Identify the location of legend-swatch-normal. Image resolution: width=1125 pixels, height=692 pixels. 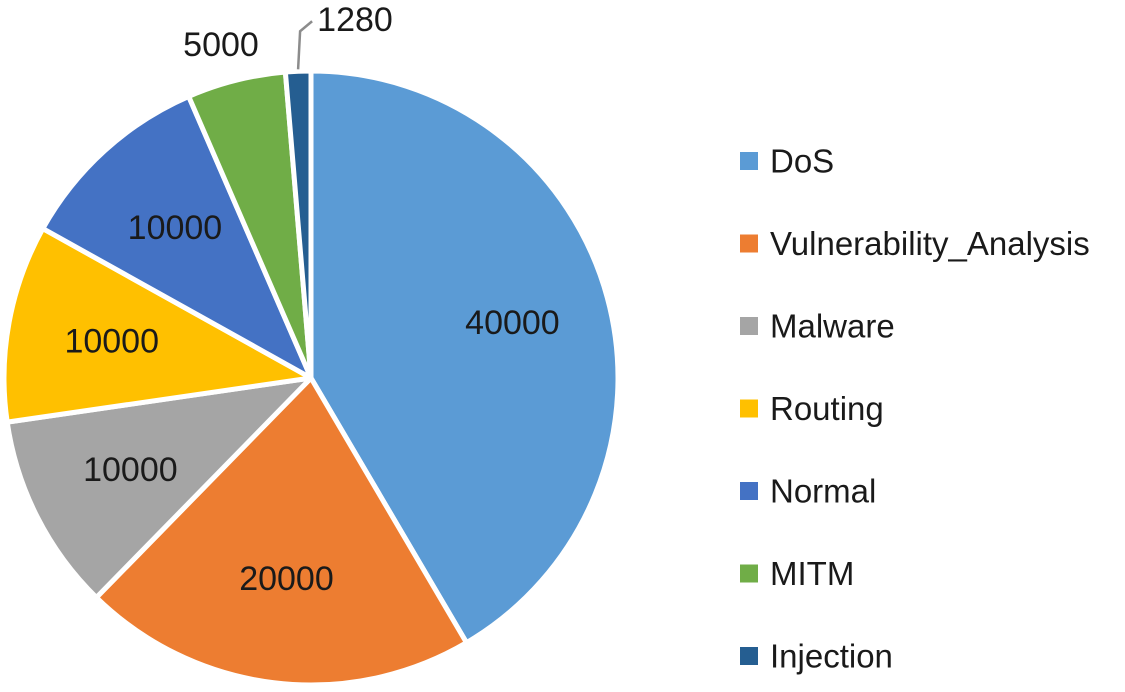
(749, 491).